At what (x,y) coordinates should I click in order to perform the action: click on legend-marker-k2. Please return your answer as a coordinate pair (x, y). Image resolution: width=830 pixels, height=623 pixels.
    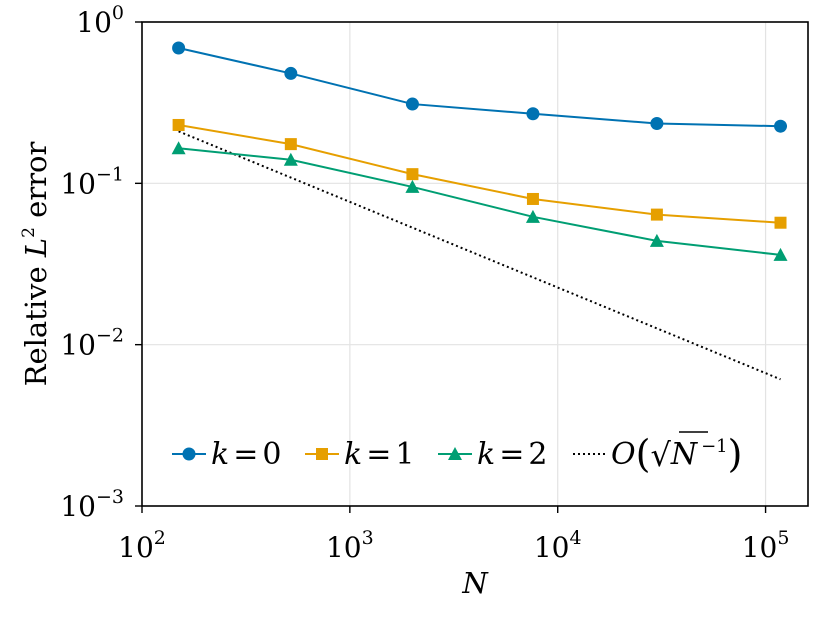
    Looking at the image, I should click on (455, 453).